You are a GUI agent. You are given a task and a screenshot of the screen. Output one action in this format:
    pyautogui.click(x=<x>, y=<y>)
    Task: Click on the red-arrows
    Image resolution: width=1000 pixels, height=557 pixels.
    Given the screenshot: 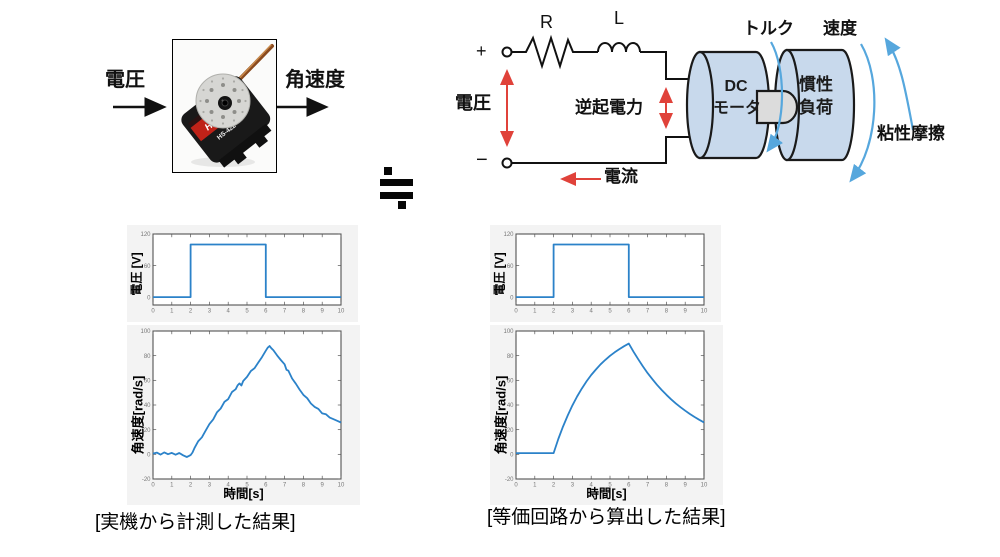 What is the action you would take?
    pyautogui.click(x=586, y=127)
    